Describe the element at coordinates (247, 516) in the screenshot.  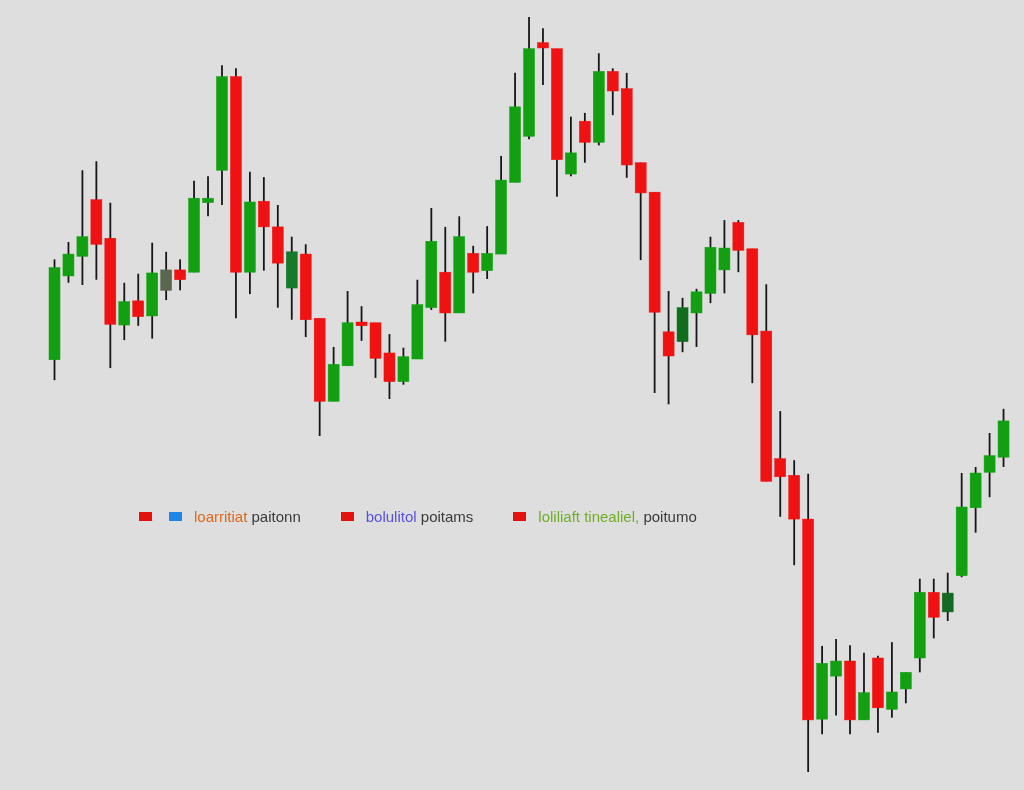
I see `annotation: loarritiat paitonn` at that location.